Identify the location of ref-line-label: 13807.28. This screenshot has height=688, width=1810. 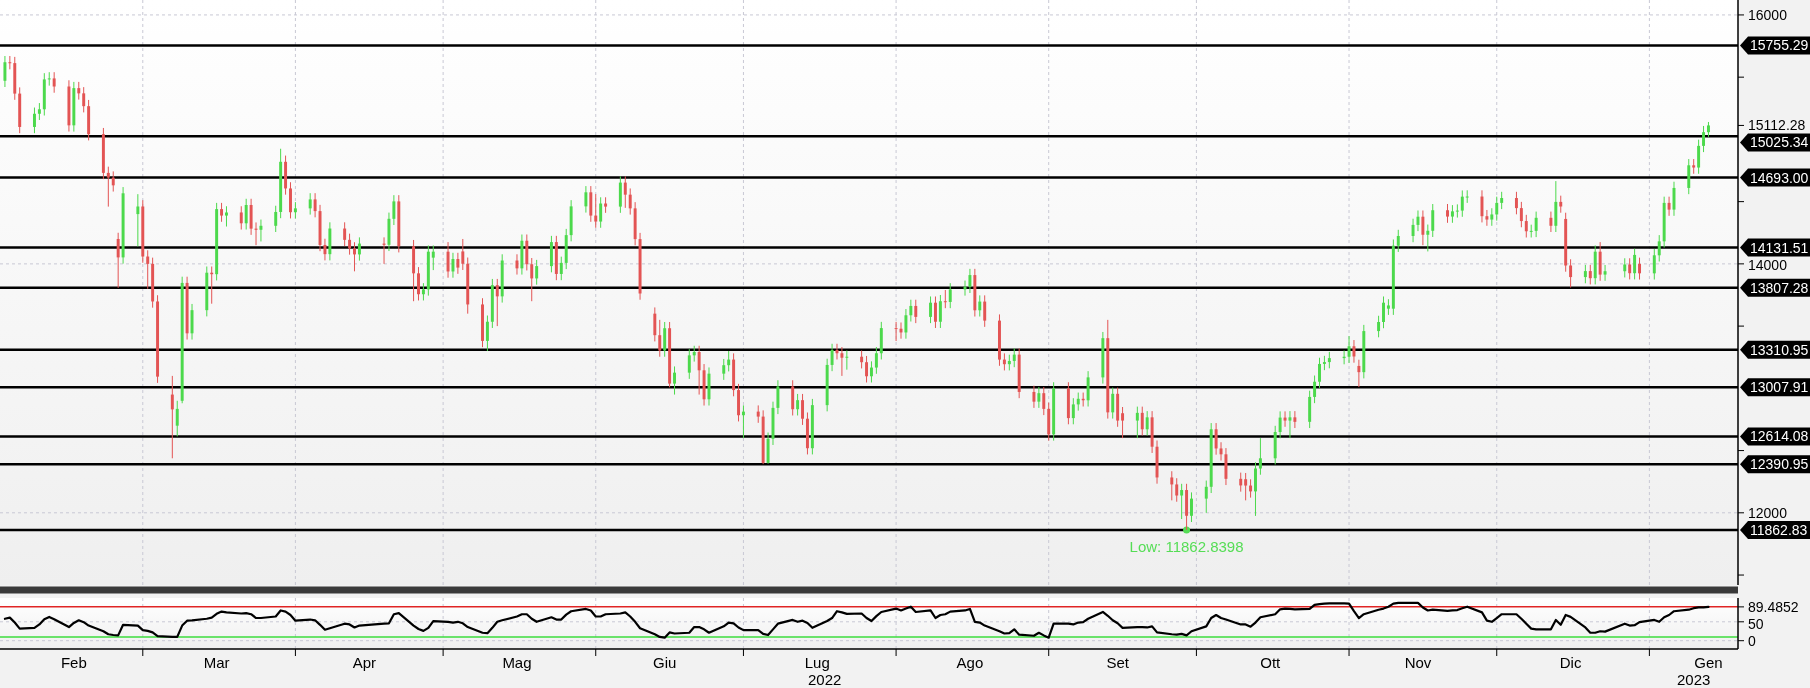
(1779, 287).